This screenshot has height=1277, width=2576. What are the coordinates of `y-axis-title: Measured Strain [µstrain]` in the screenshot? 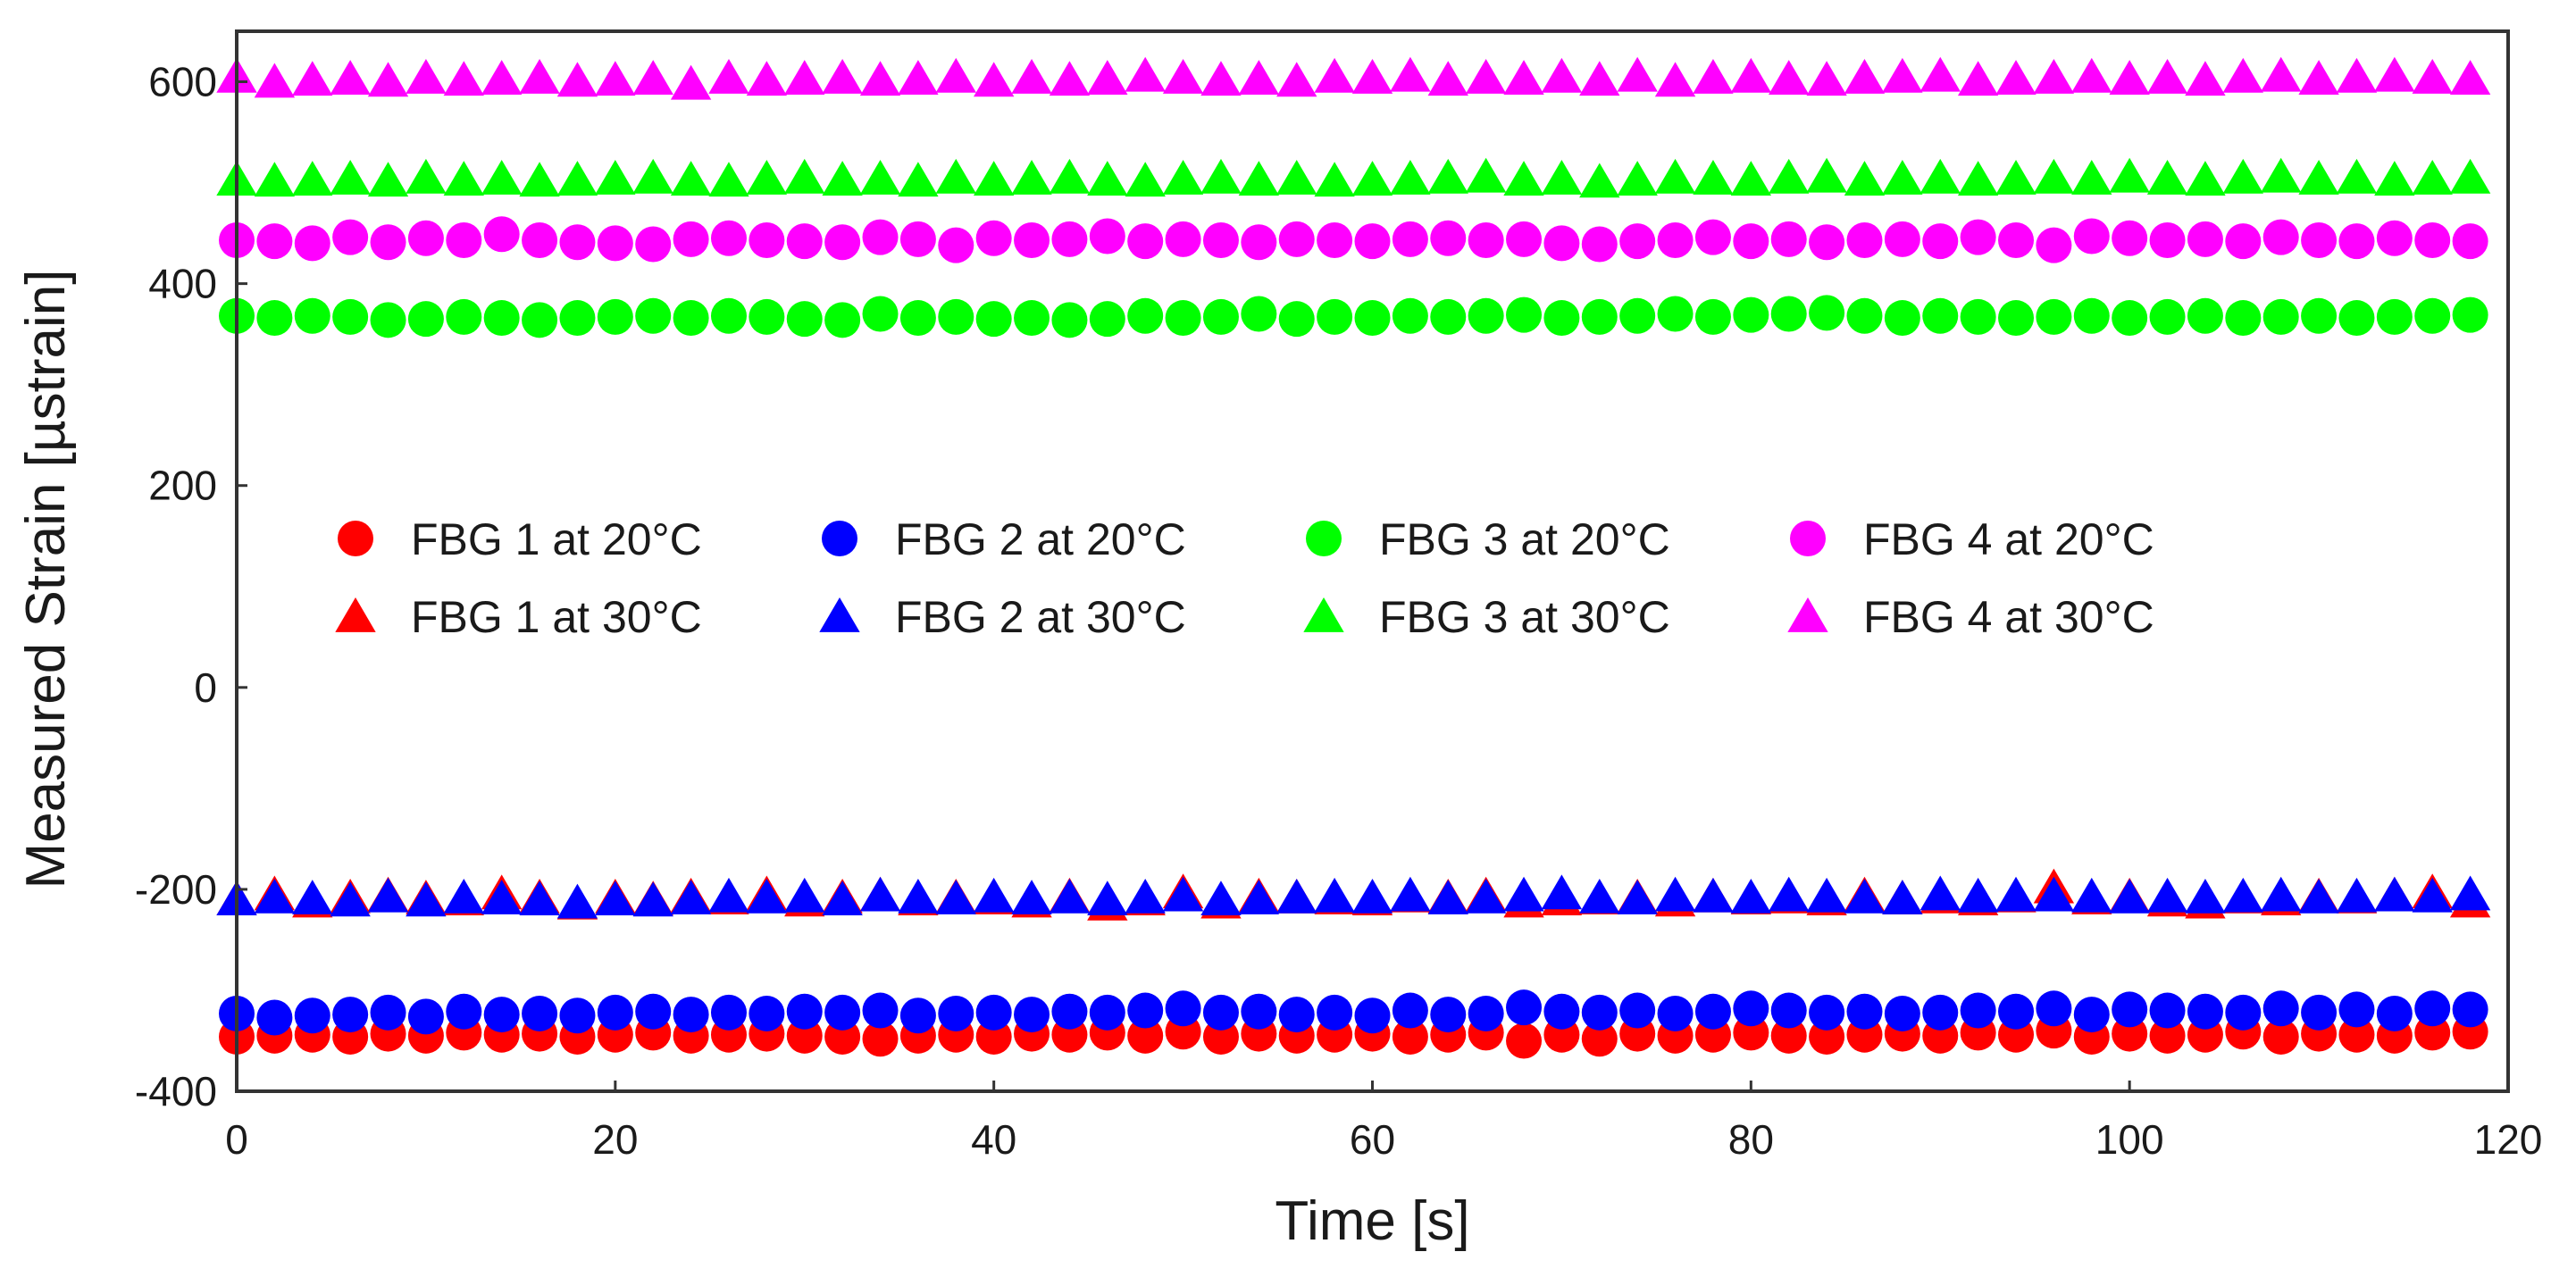 It's located at (46, 579).